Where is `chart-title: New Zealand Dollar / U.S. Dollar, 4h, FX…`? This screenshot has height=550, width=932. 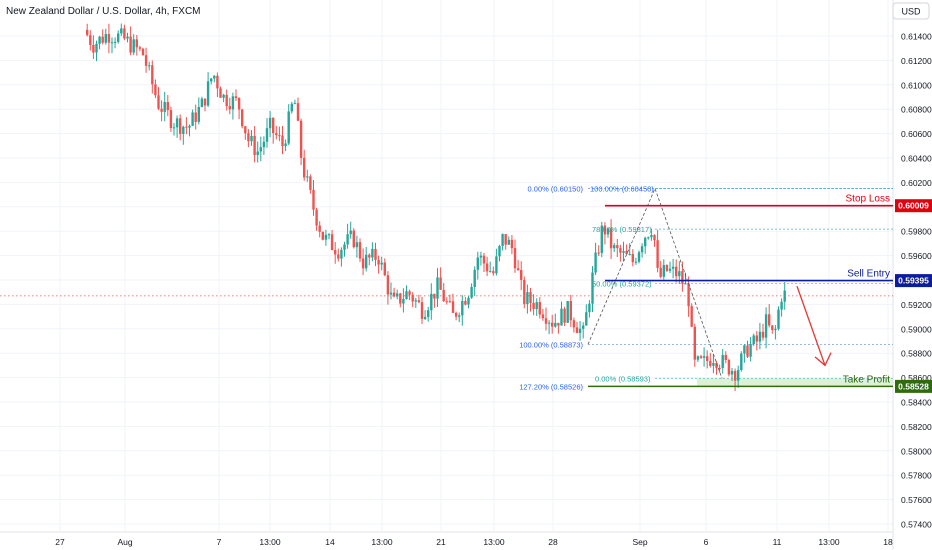
chart-title: New Zealand Dollar / U.S. Dollar, 4h, FX… is located at coordinates (103, 11).